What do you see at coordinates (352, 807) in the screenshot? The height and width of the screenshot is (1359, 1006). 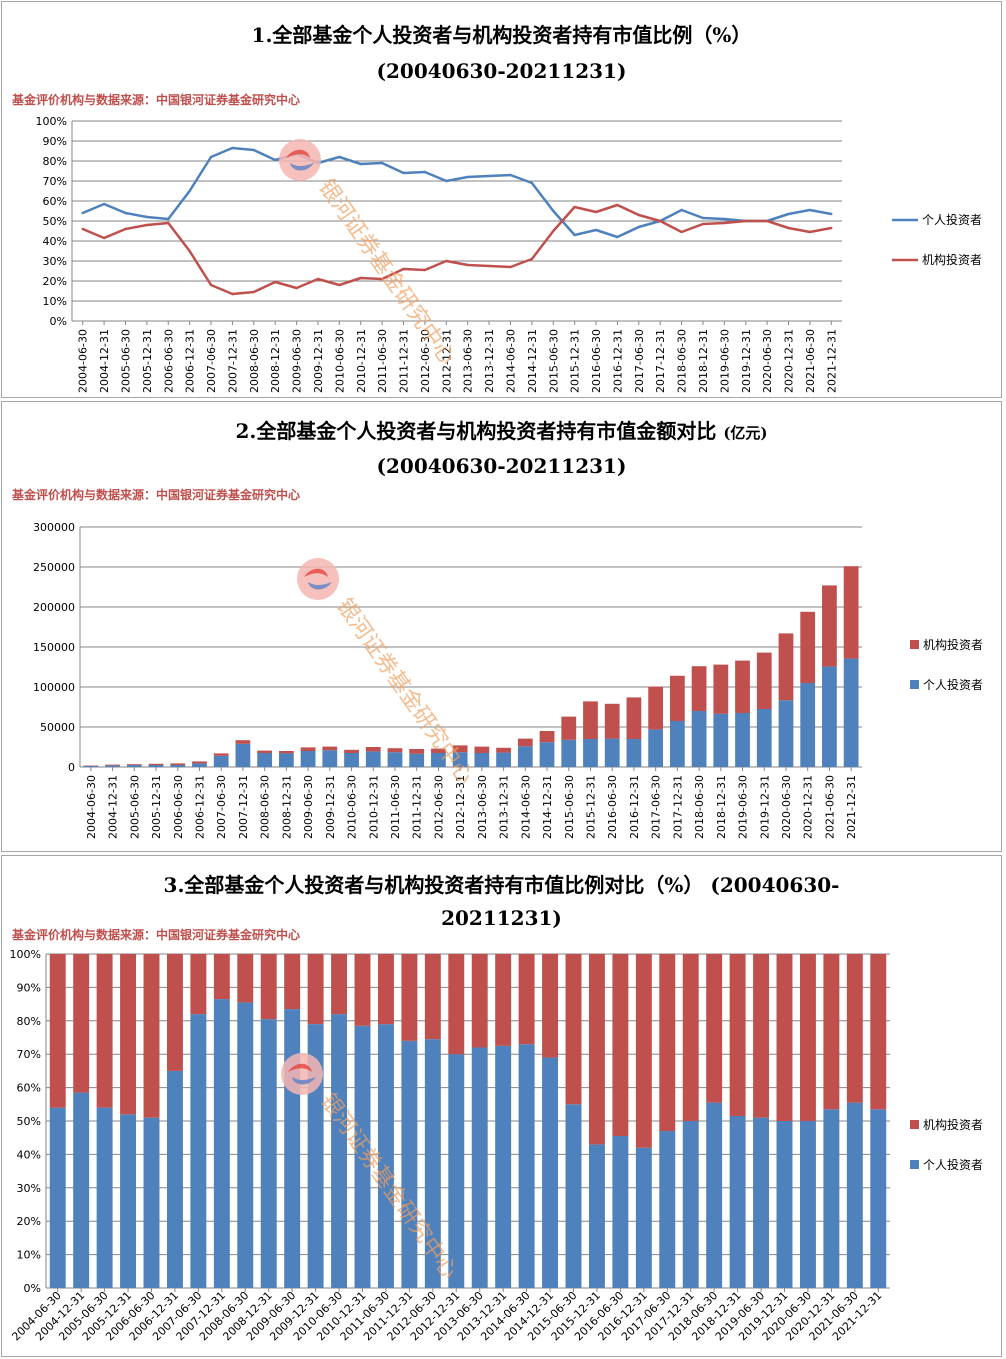 I see `c2-x-tick-label: 2010-06-30` at bounding box center [352, 807].